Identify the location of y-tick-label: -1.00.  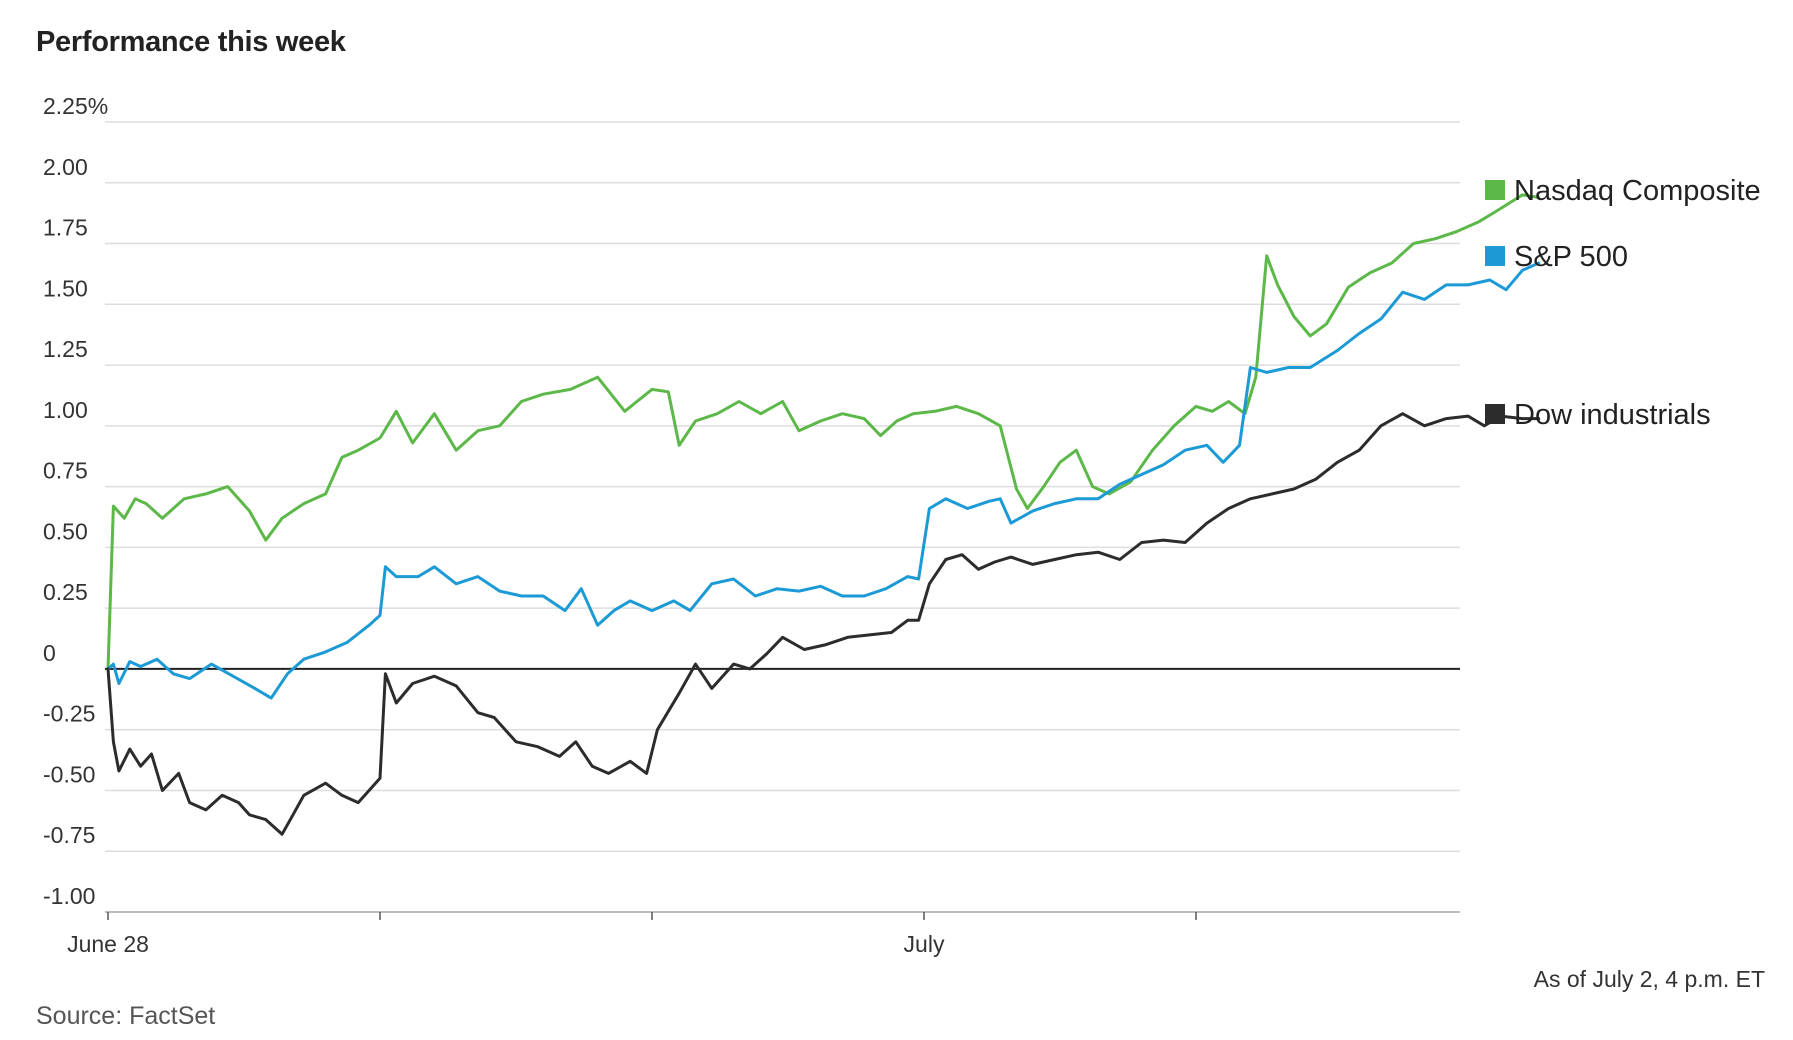
(69, 896).